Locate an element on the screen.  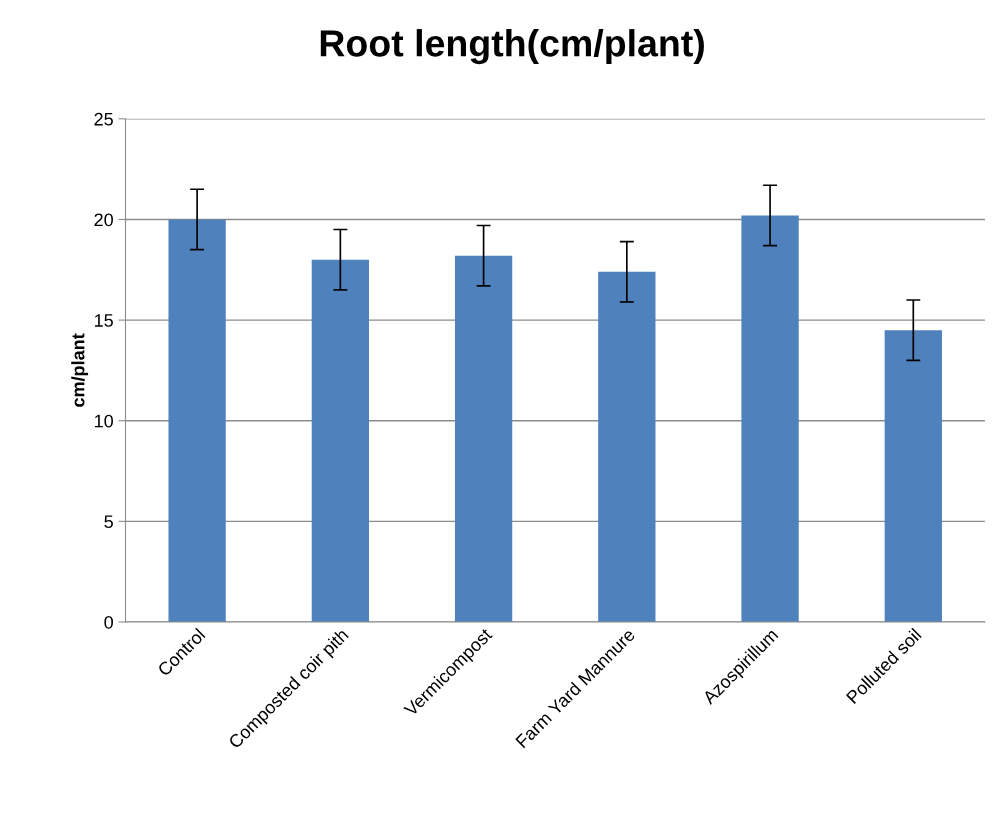
y-tick-label: 10 is located at coordinates (103, 421).